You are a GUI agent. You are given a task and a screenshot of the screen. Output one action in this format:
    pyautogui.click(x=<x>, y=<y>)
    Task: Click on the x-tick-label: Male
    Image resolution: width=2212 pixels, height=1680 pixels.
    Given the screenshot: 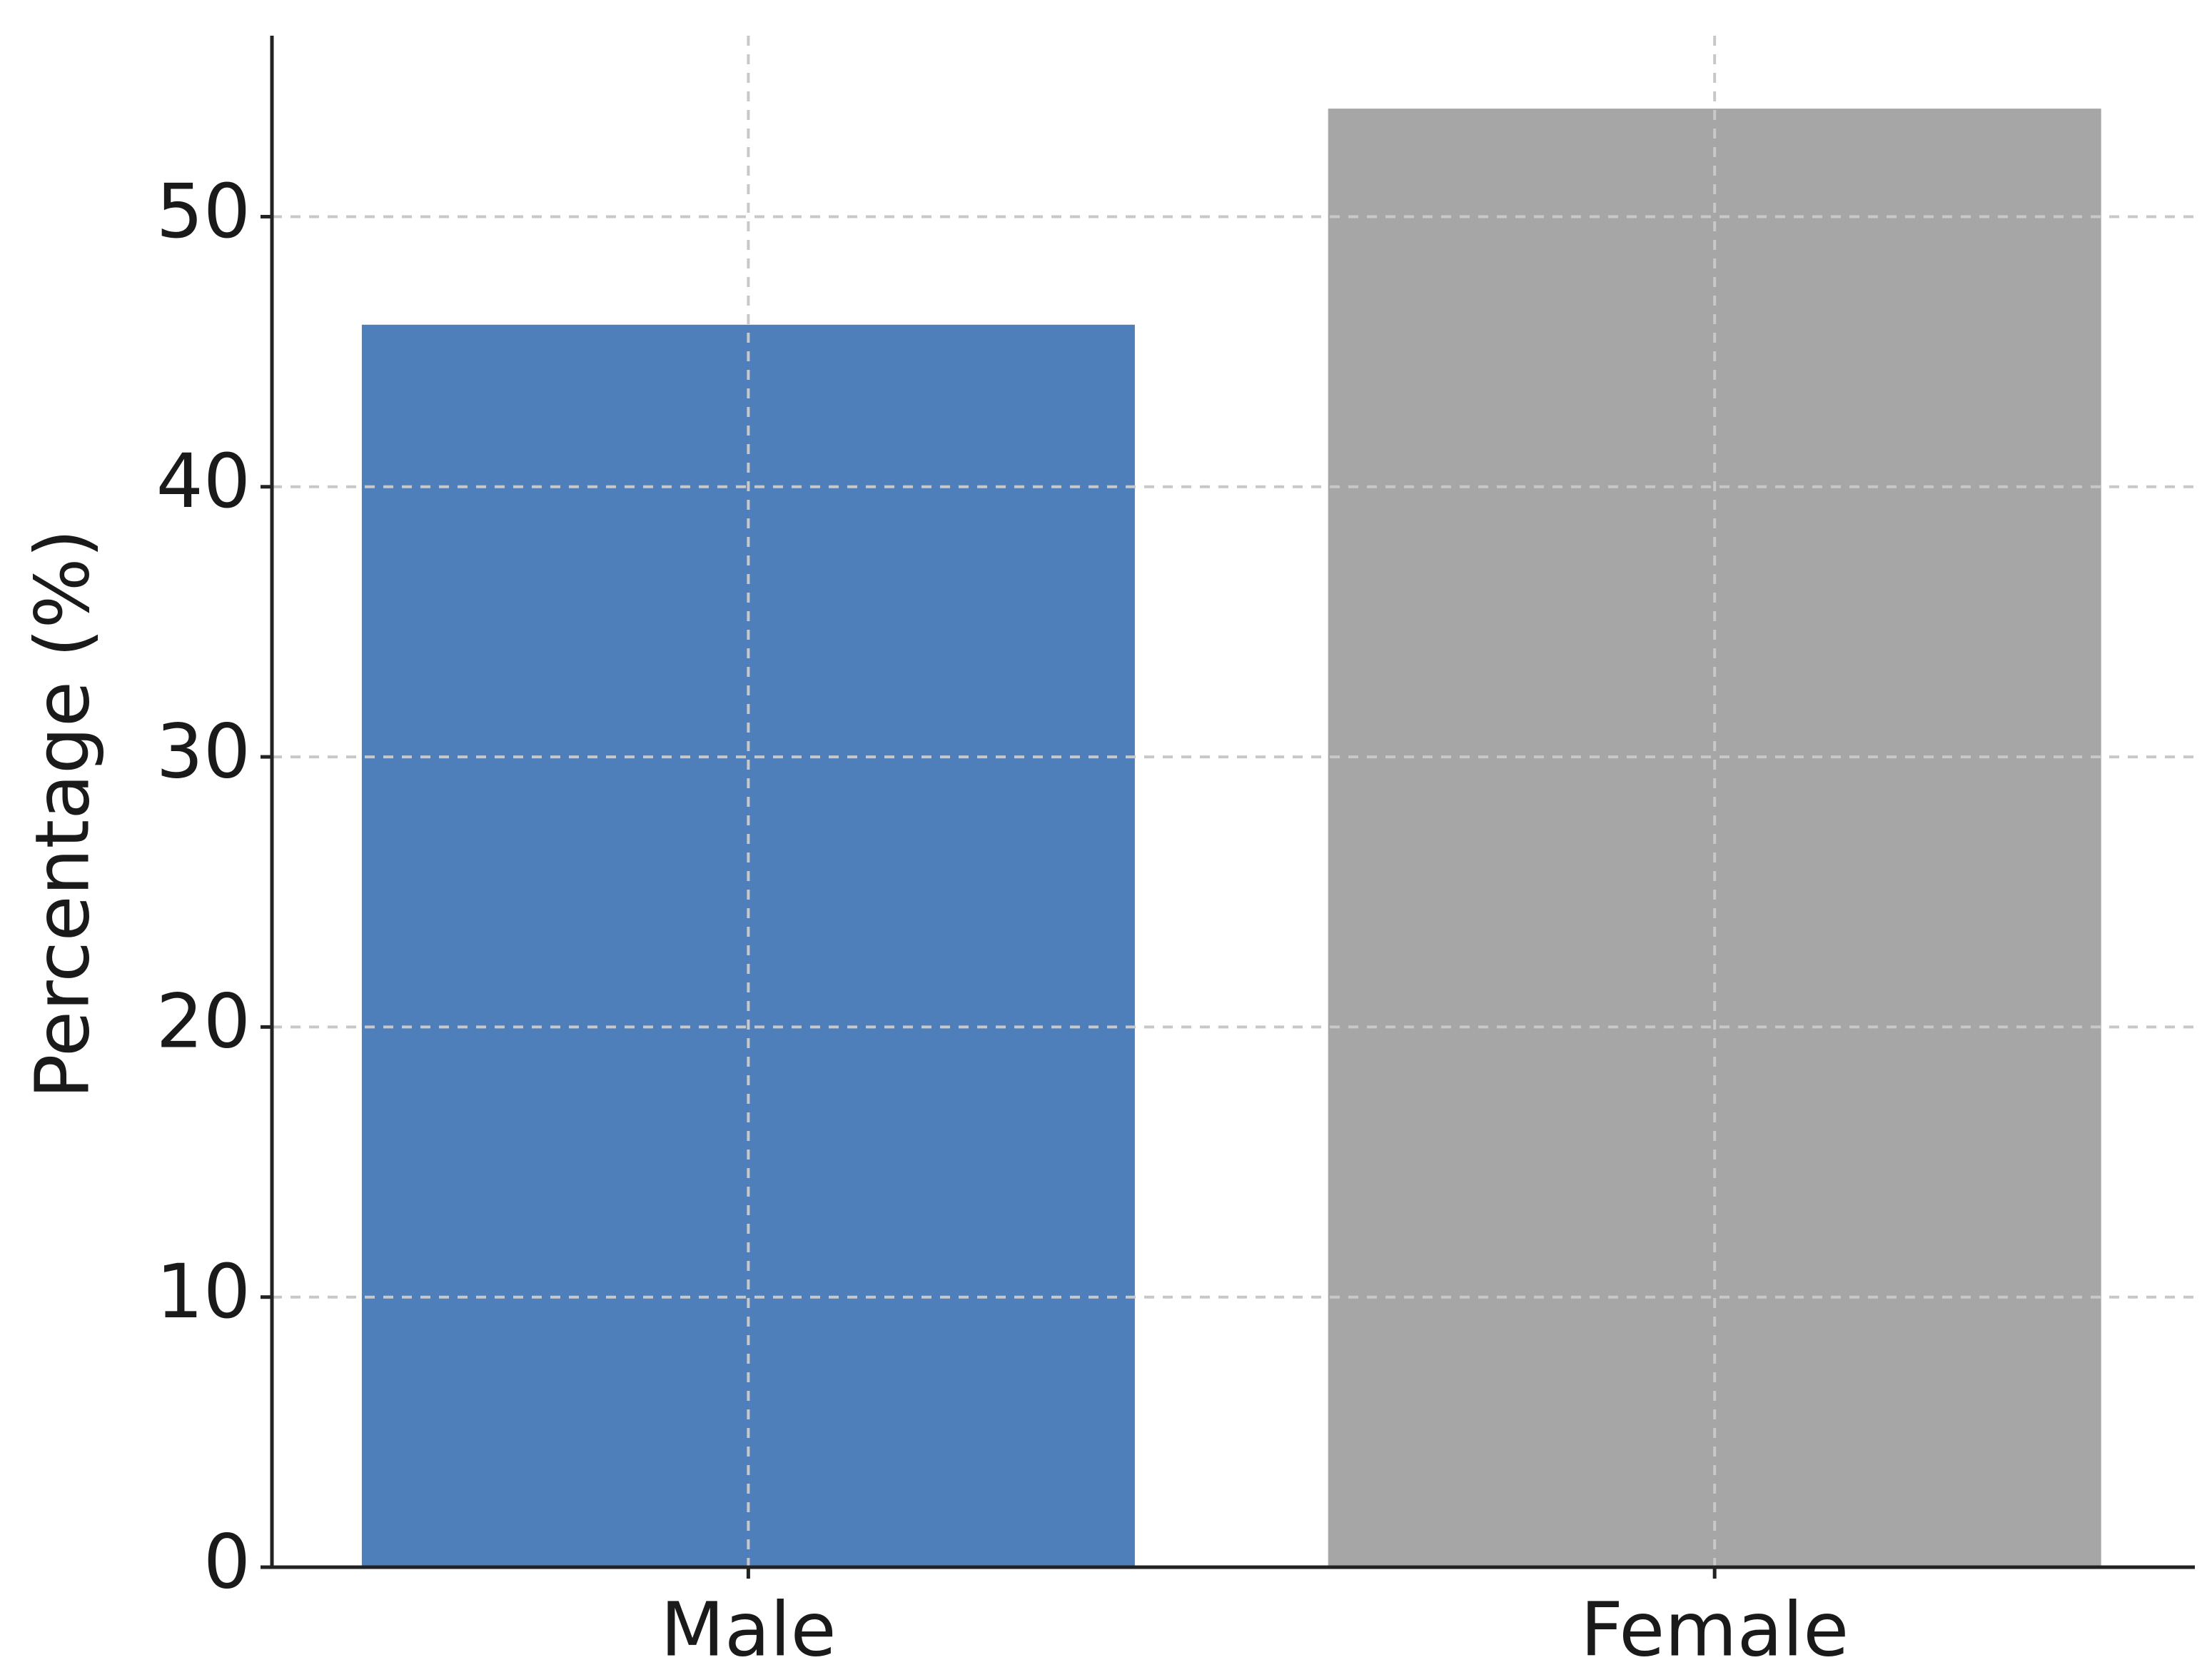 What is the action you would take?
    pyautogui.click(x=748, y=1629)
    